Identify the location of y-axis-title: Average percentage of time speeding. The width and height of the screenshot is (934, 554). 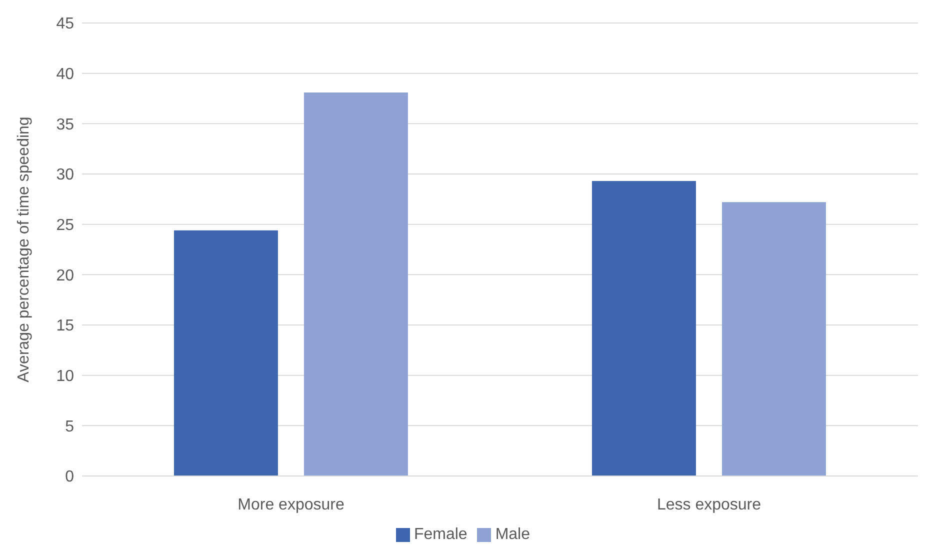
(24, 249).